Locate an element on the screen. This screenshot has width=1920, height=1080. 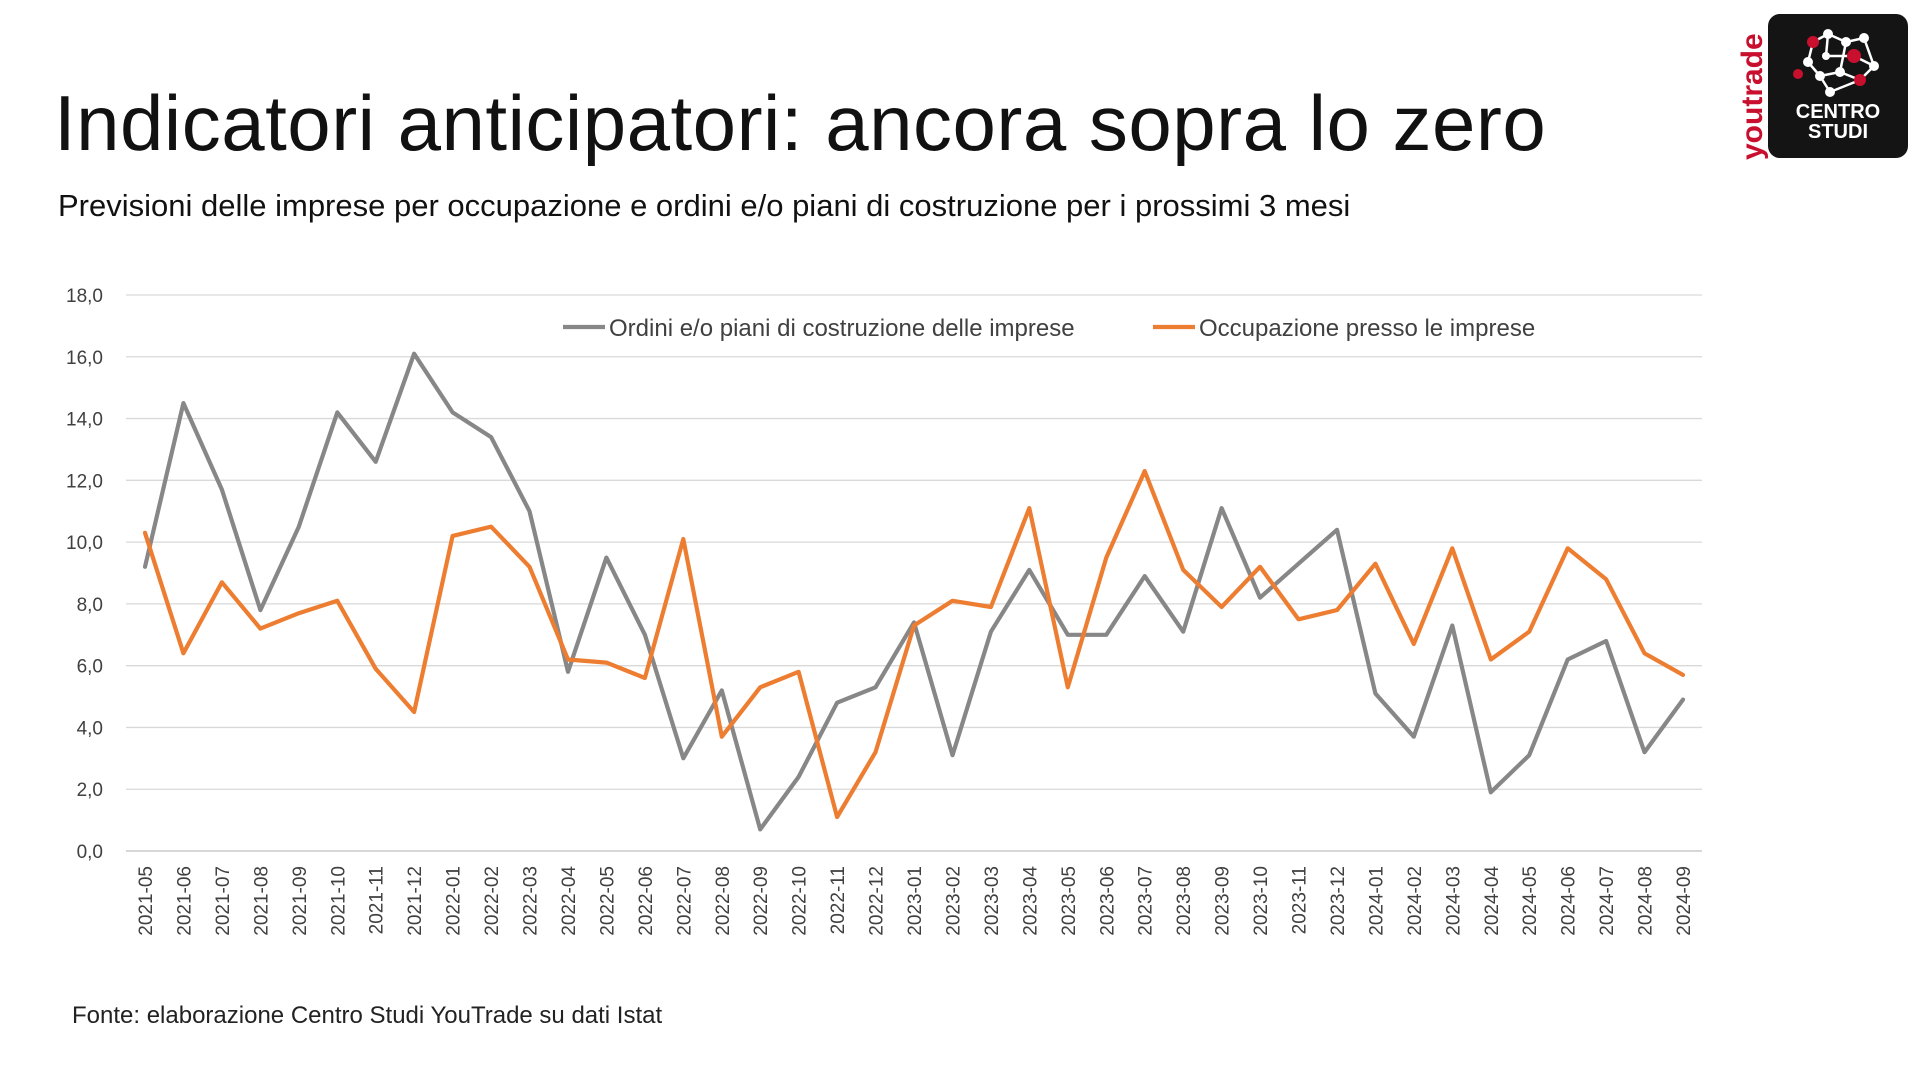
x-tick-label: 2023-05 is located at coordinates (1069, 901).